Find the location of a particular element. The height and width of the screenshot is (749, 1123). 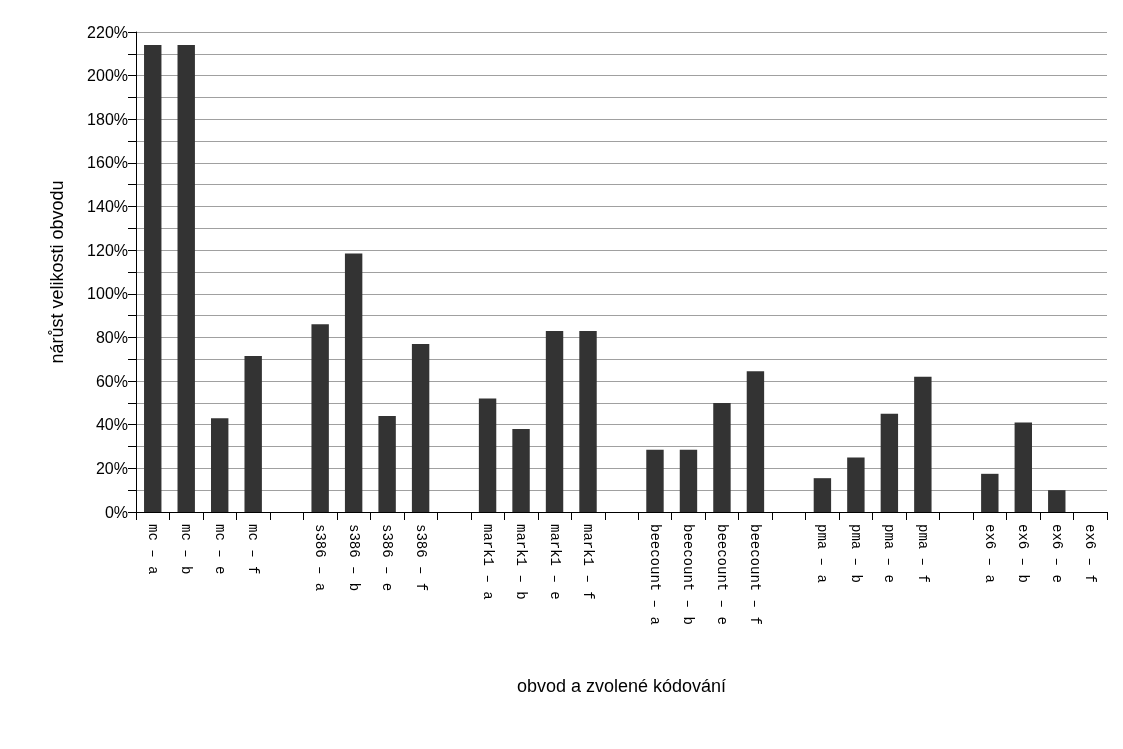

x-axis-title: obvod a zvolené kódování is located at coordinates (621, 686).